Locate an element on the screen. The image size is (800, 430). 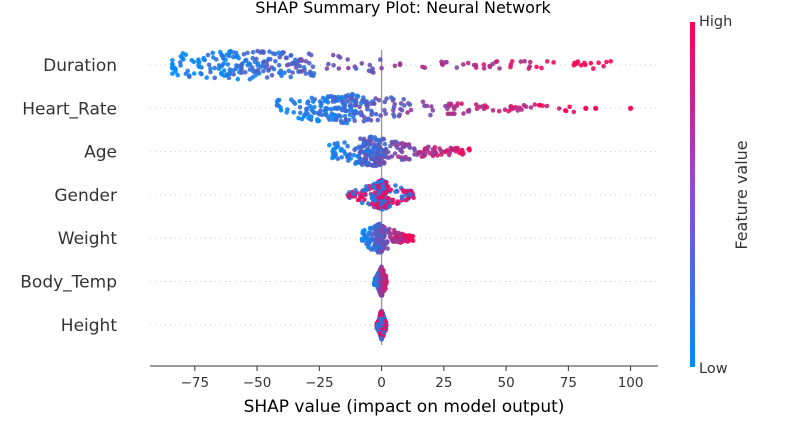
colorbar-high-label: High is located at coordinates (715, 22).